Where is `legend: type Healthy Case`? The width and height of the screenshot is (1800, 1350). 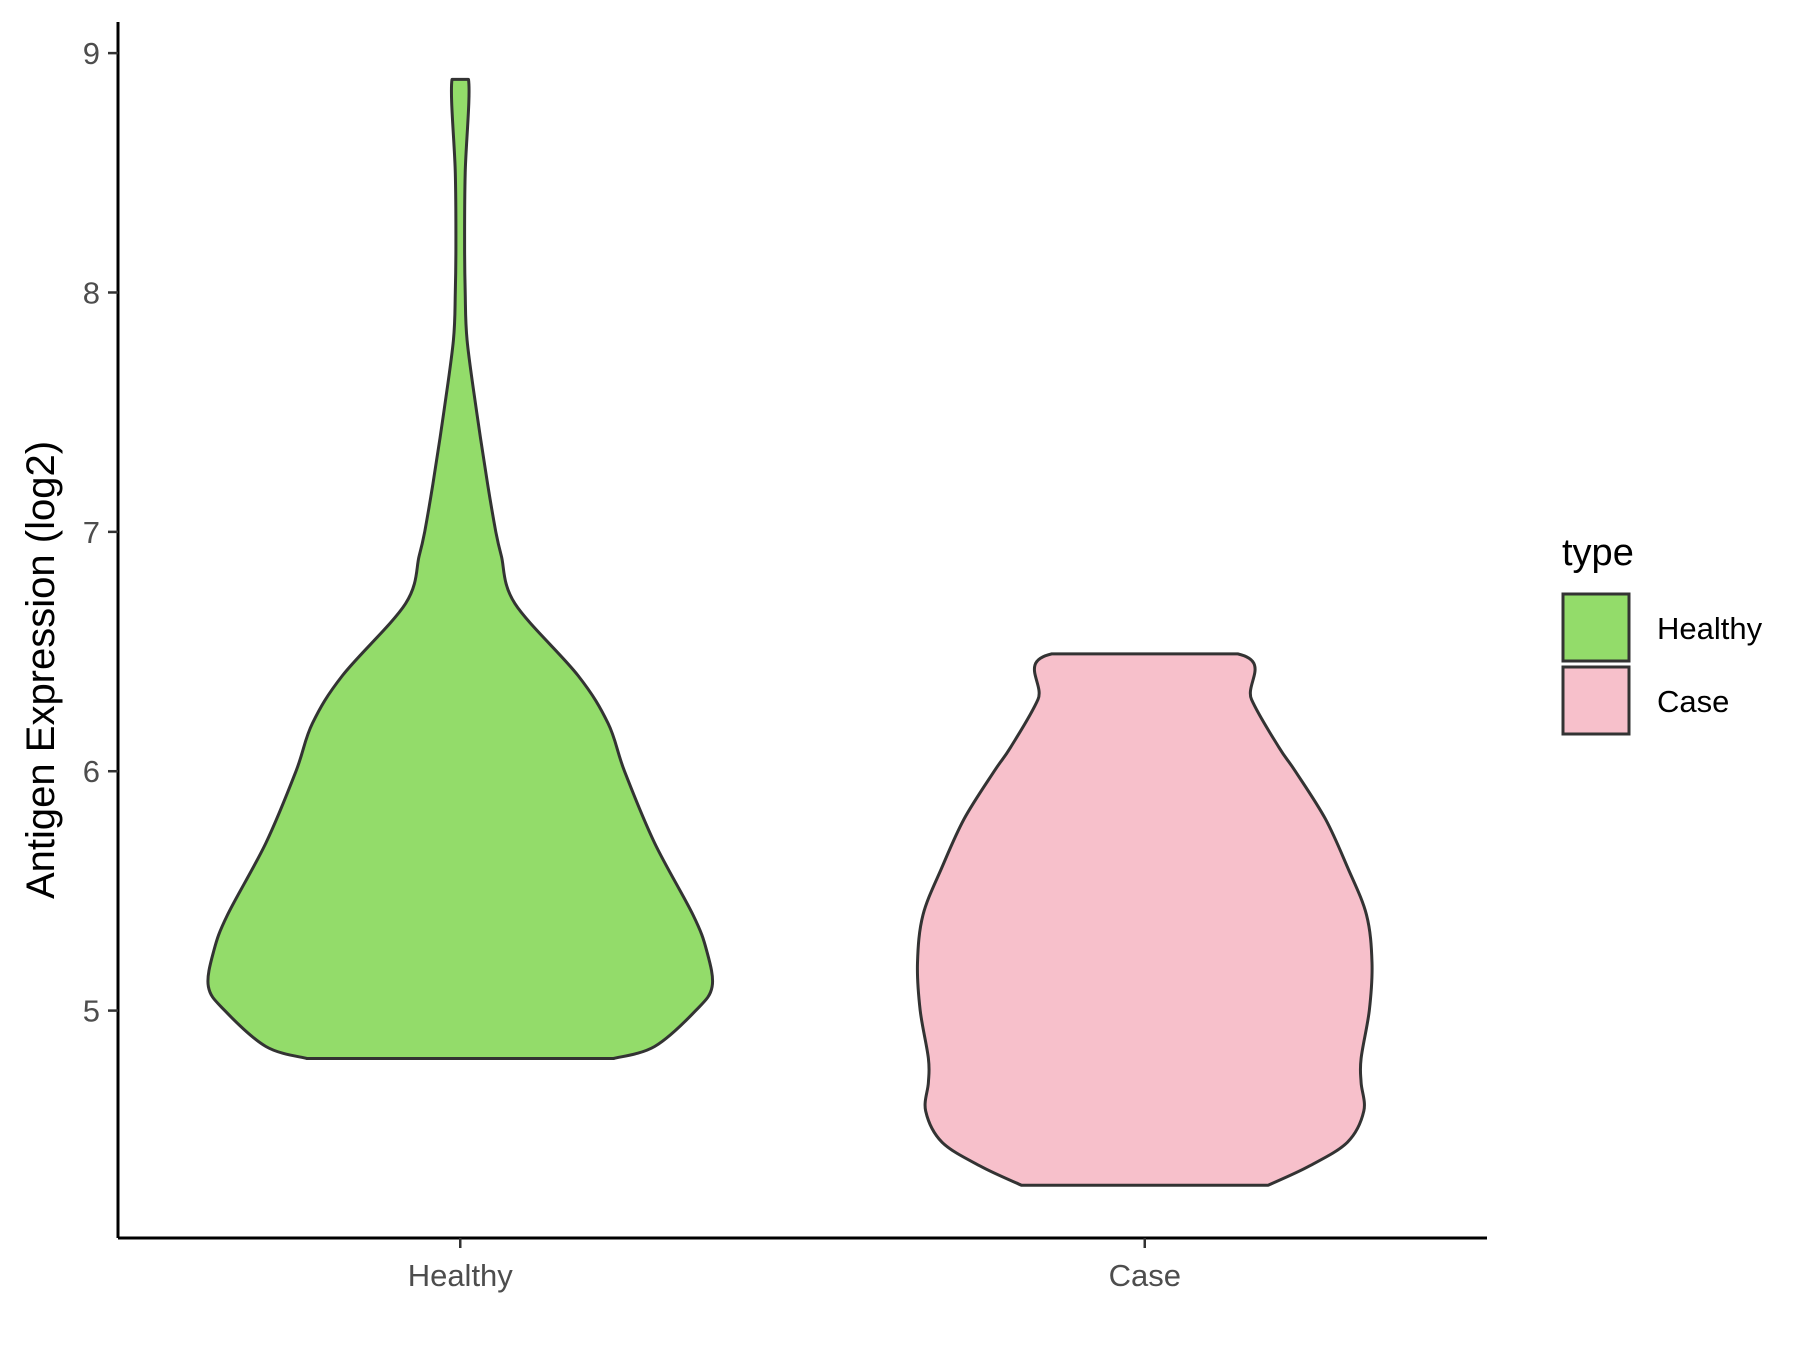 legend: type Healthy Case is located at coordinates (1662, 634).